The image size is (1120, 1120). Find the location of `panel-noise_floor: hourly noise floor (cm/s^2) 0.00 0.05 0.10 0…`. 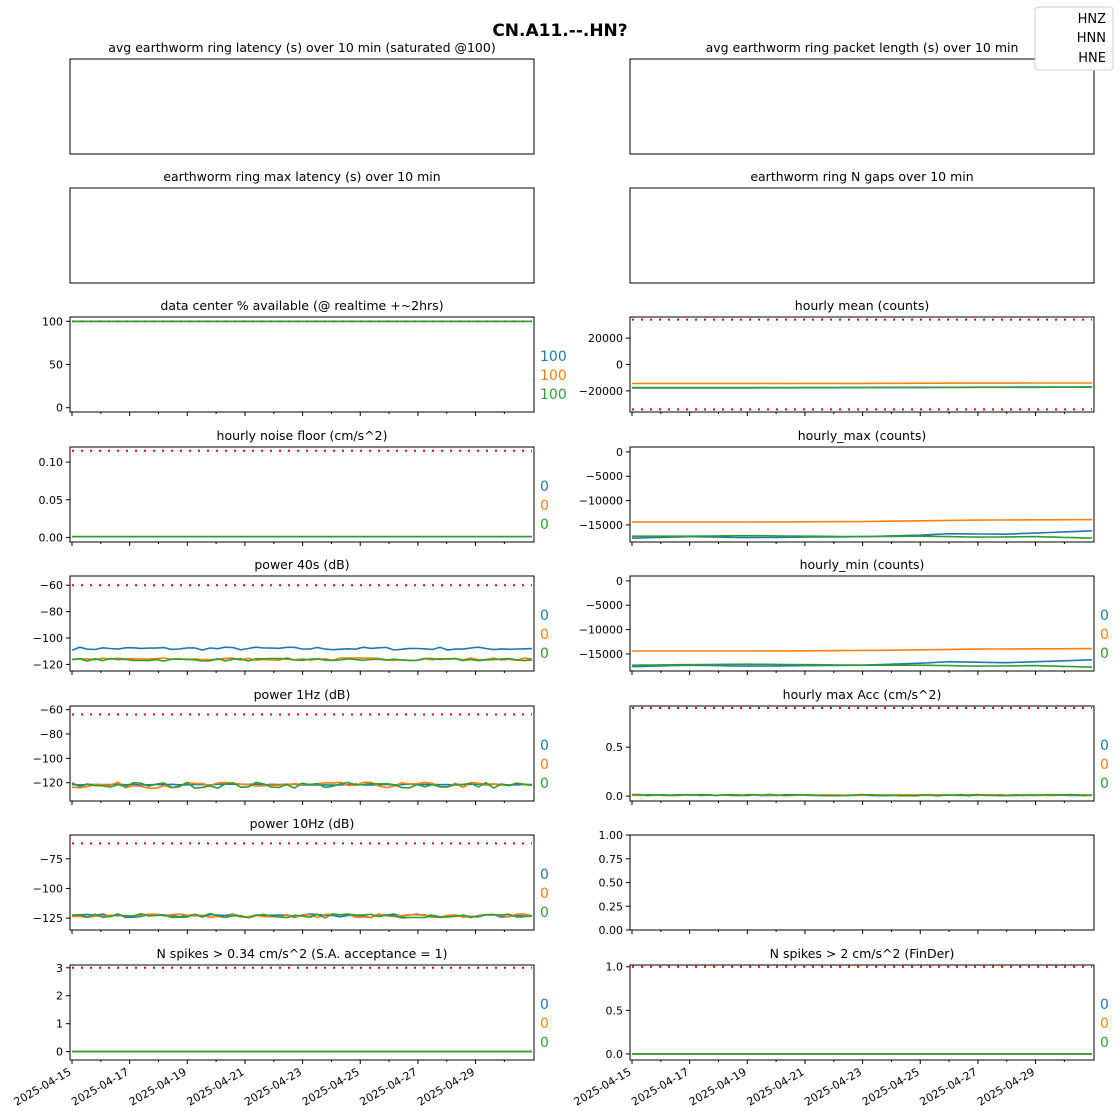

panel-noise_floor: hourly noise floor (cm/s^2) 0.00 0.05 0.10 0… is located at coordinates (294, 487).